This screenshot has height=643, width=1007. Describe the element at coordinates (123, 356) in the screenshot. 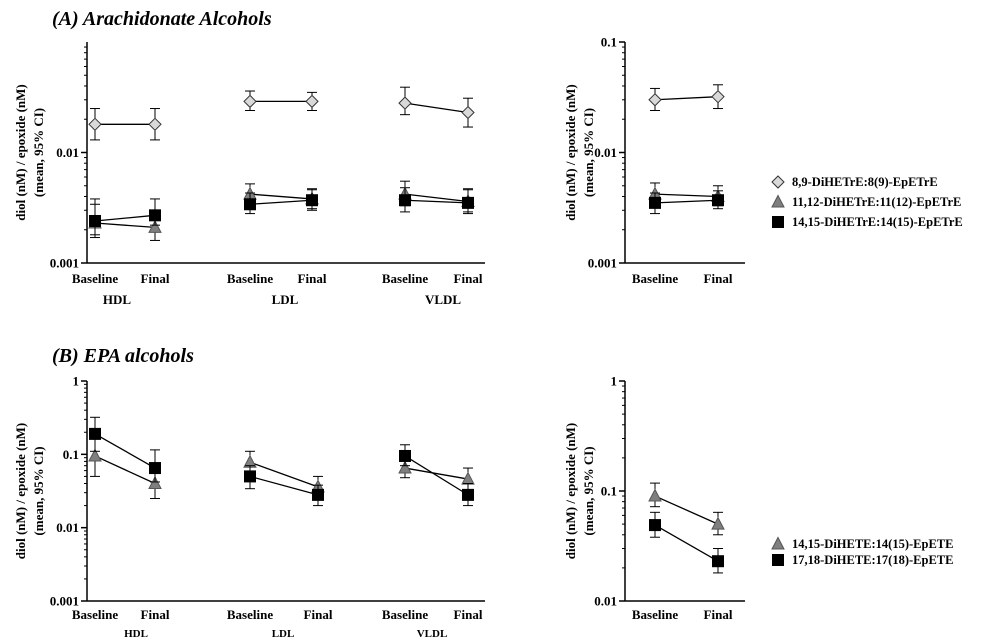

I see `chart-title: (B) EPA alcohols` at that location.